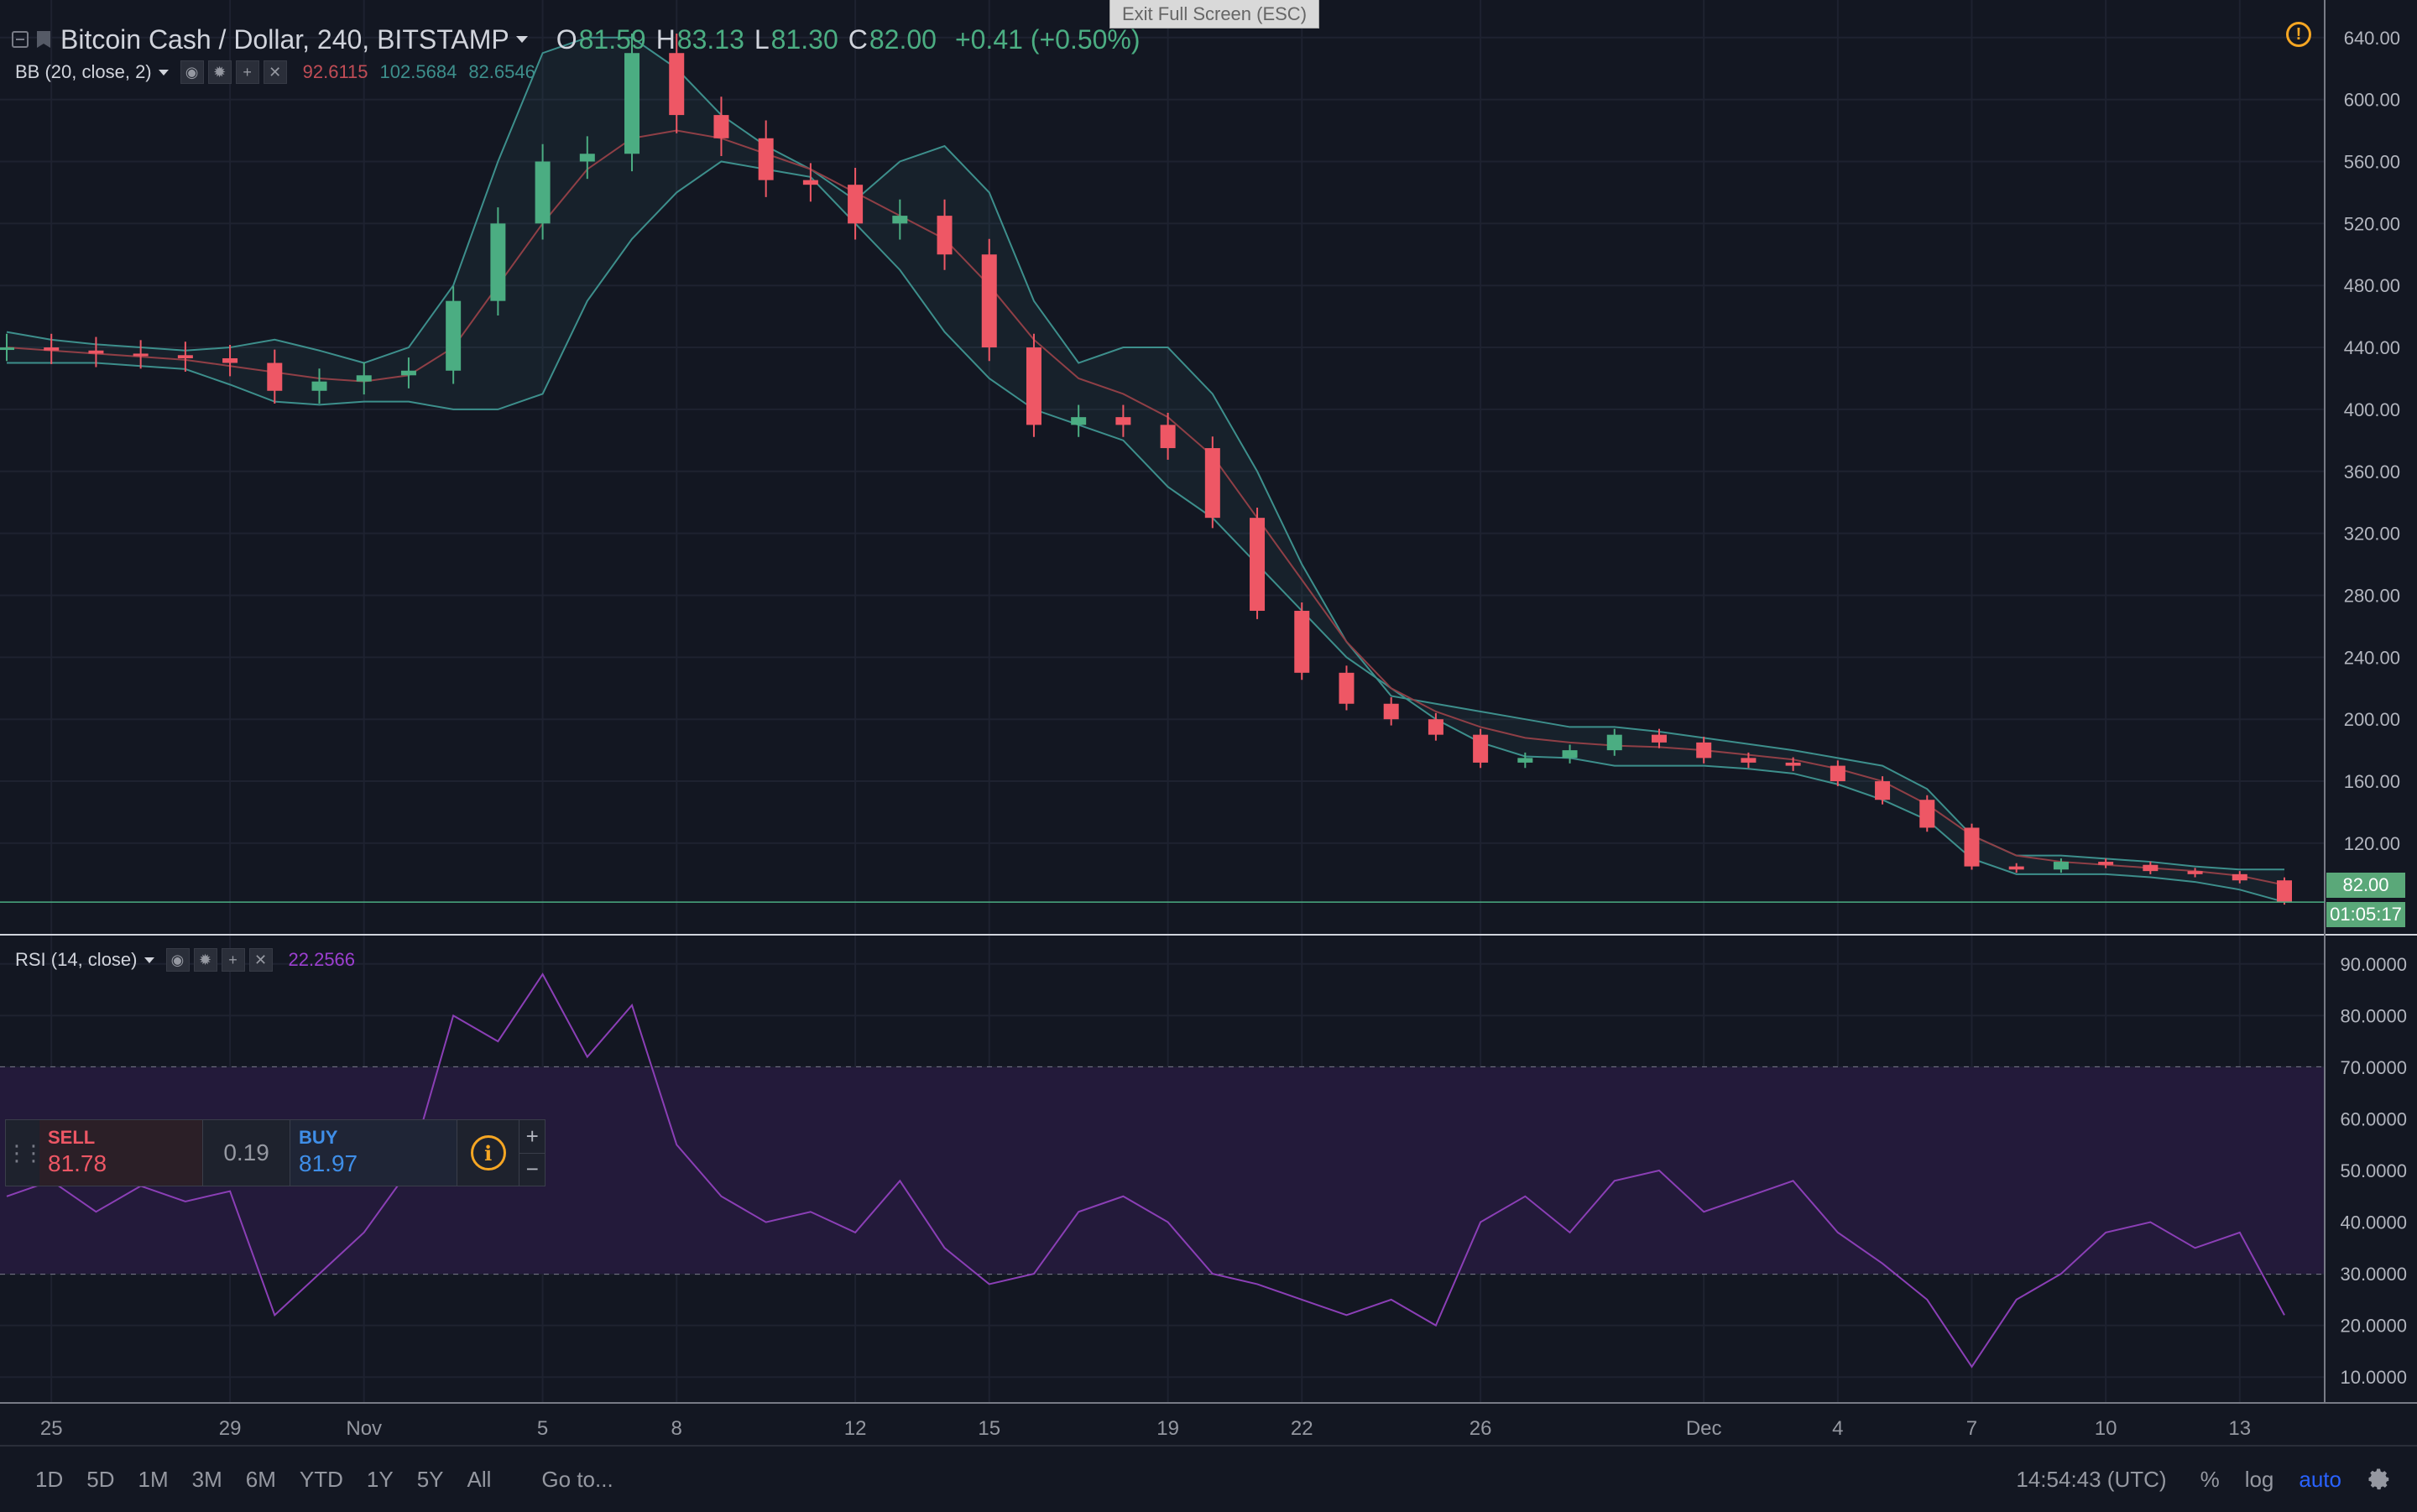  Describe the element at coordinates (2106, 1428) in the screenshot. I see `x-tick-label: 10` at that location.